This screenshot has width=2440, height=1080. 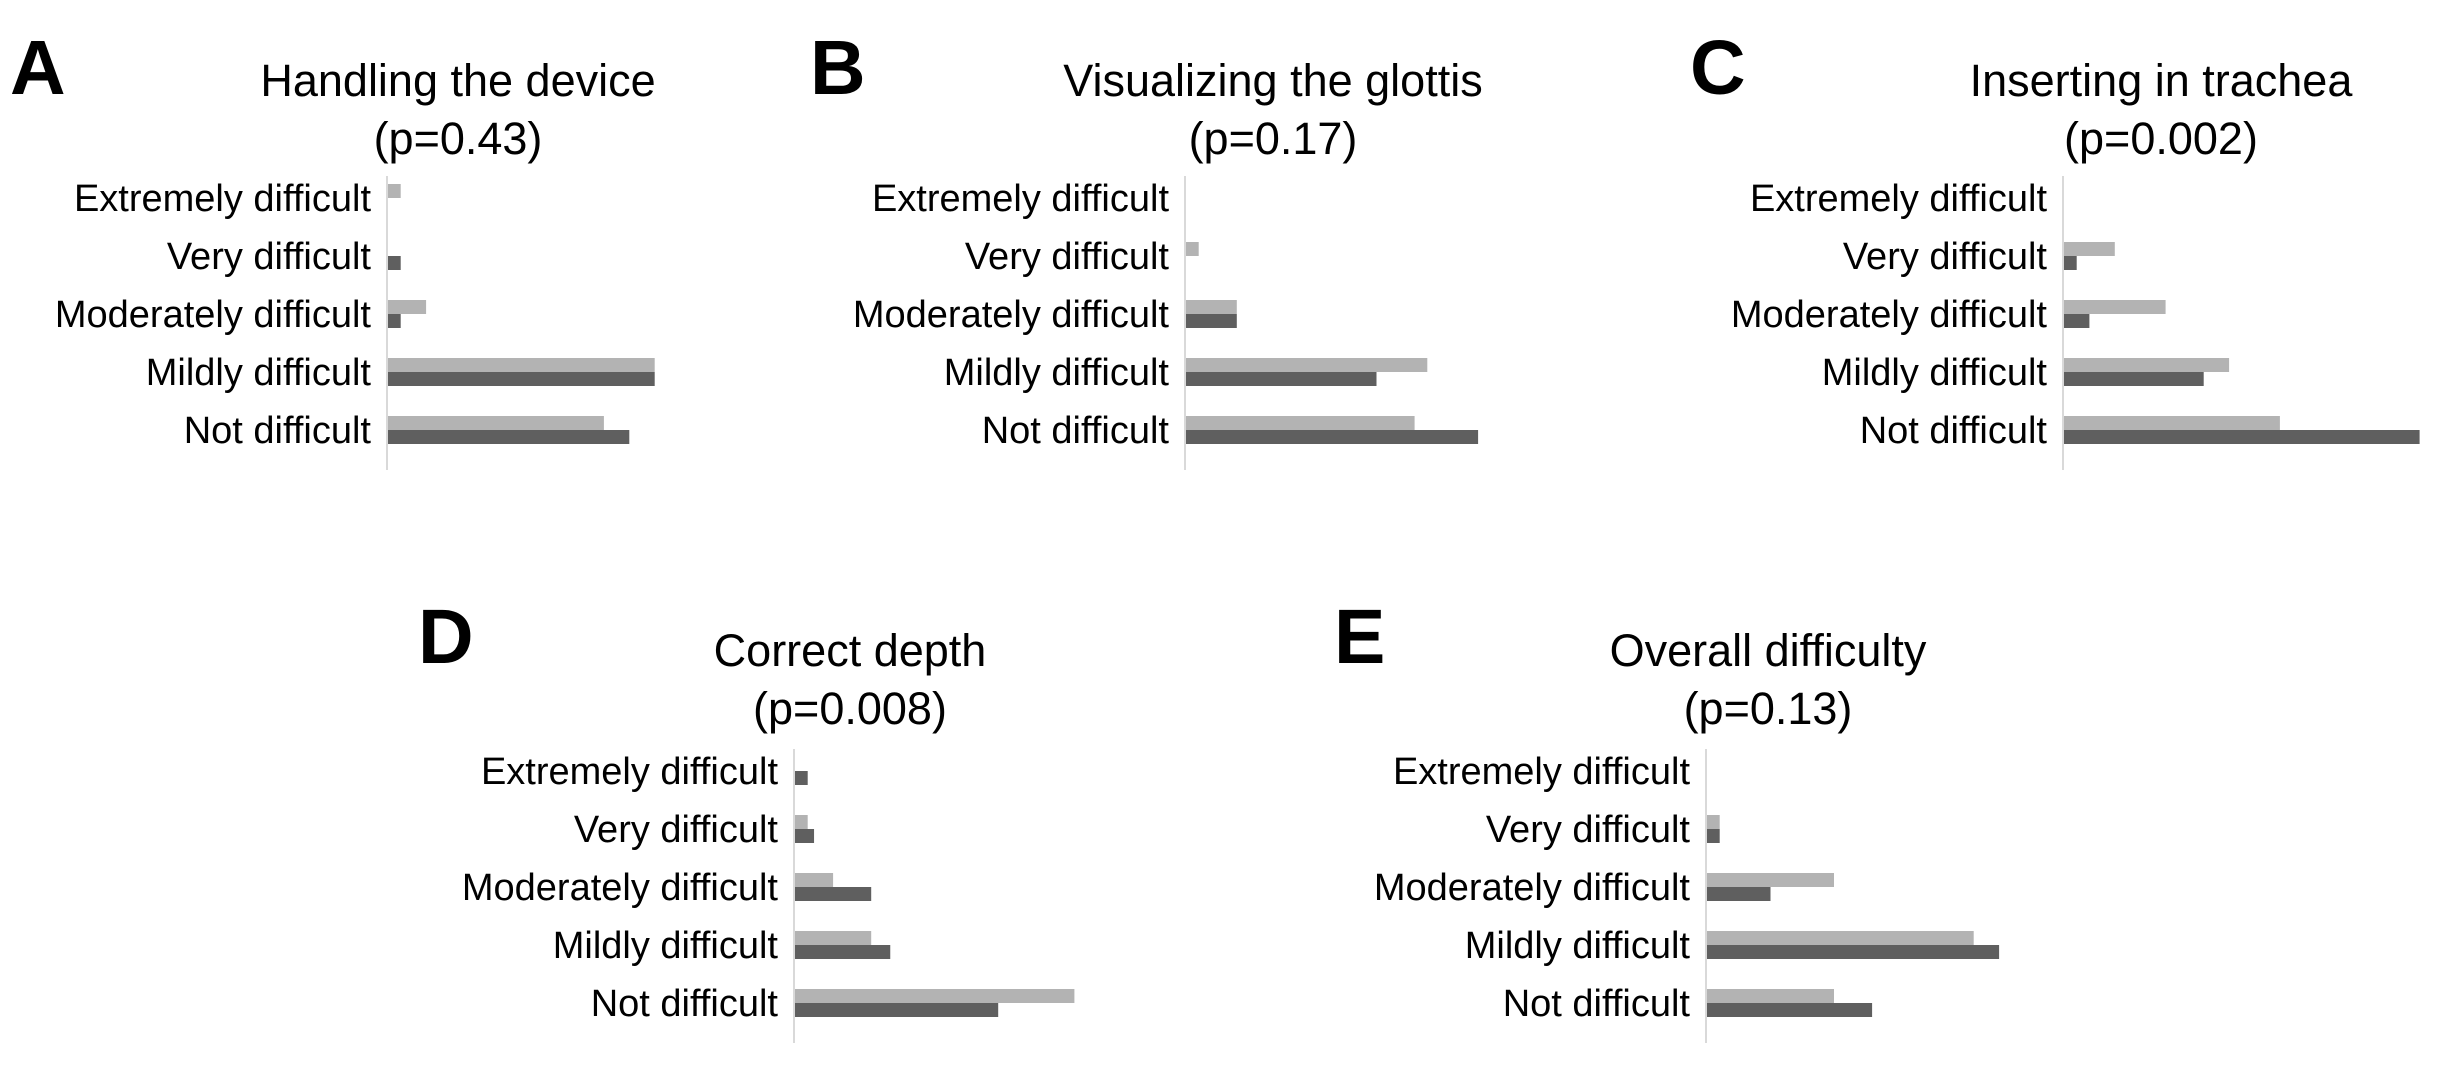 What do you see at coordinates (838, 68) in the screenshot?
I see `panel-letter: B` at bounding box center [838, 68].